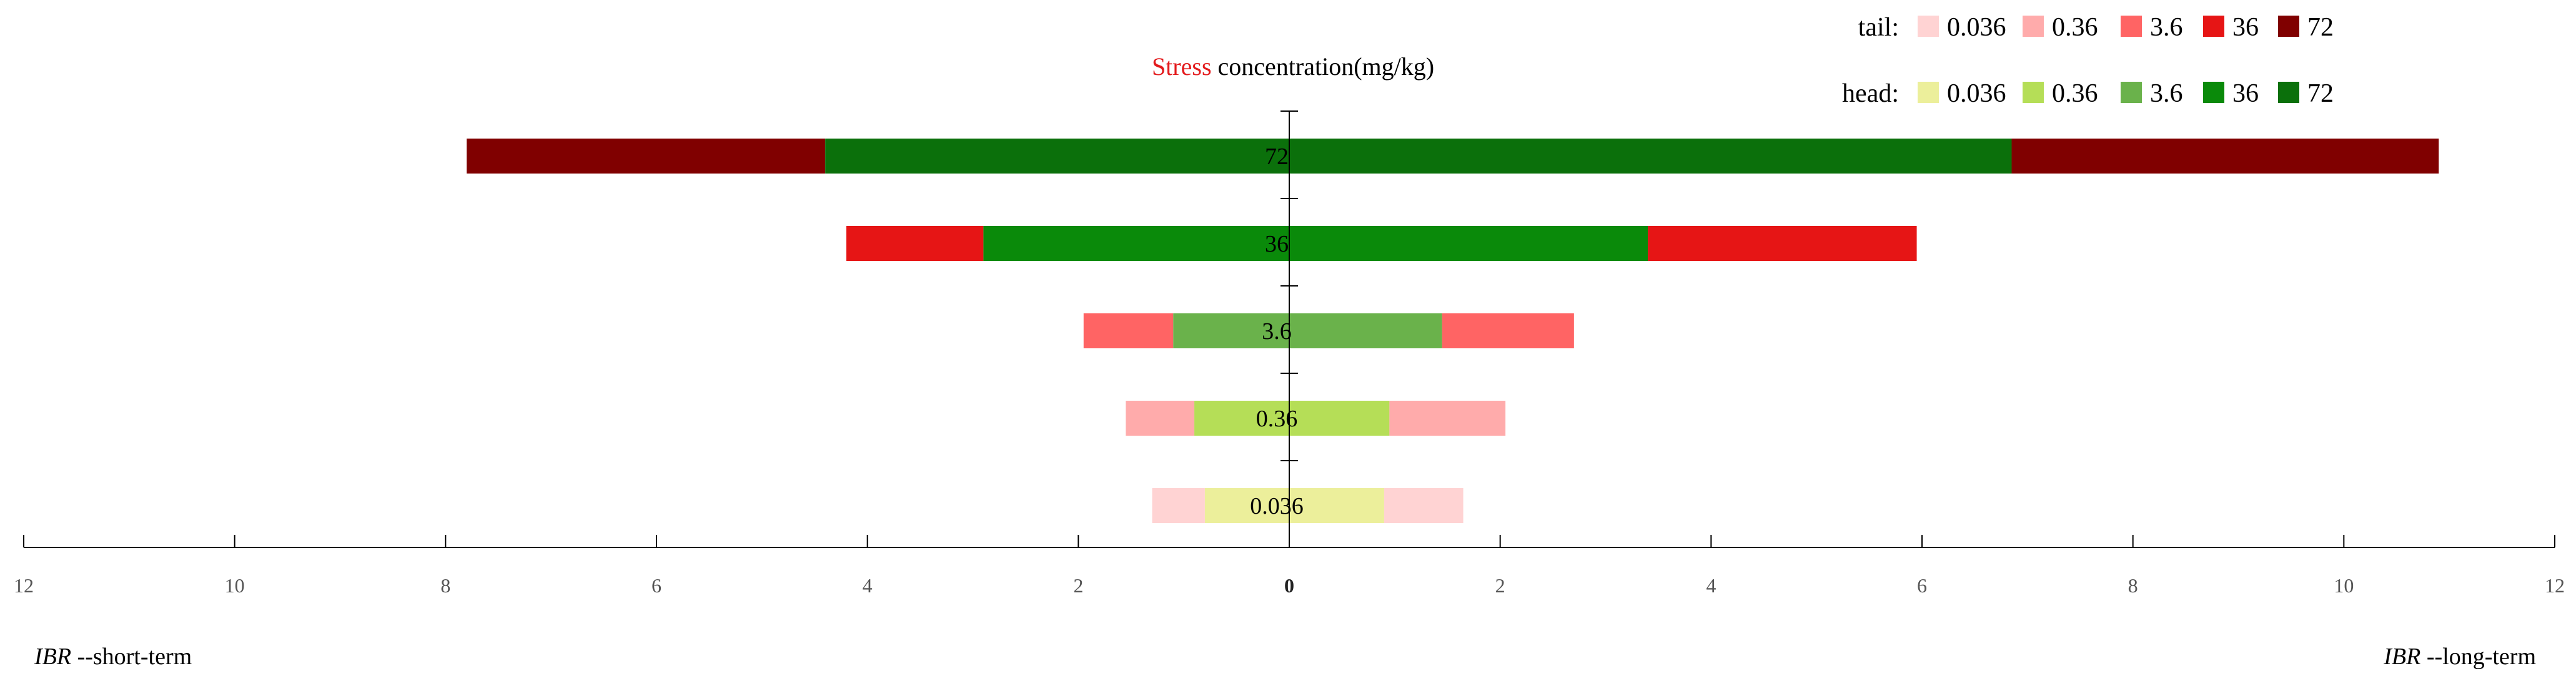 This screenshot has height=686, width=2576. I want to click on legend-tail-swatch-3.6, so click(2131, 26).